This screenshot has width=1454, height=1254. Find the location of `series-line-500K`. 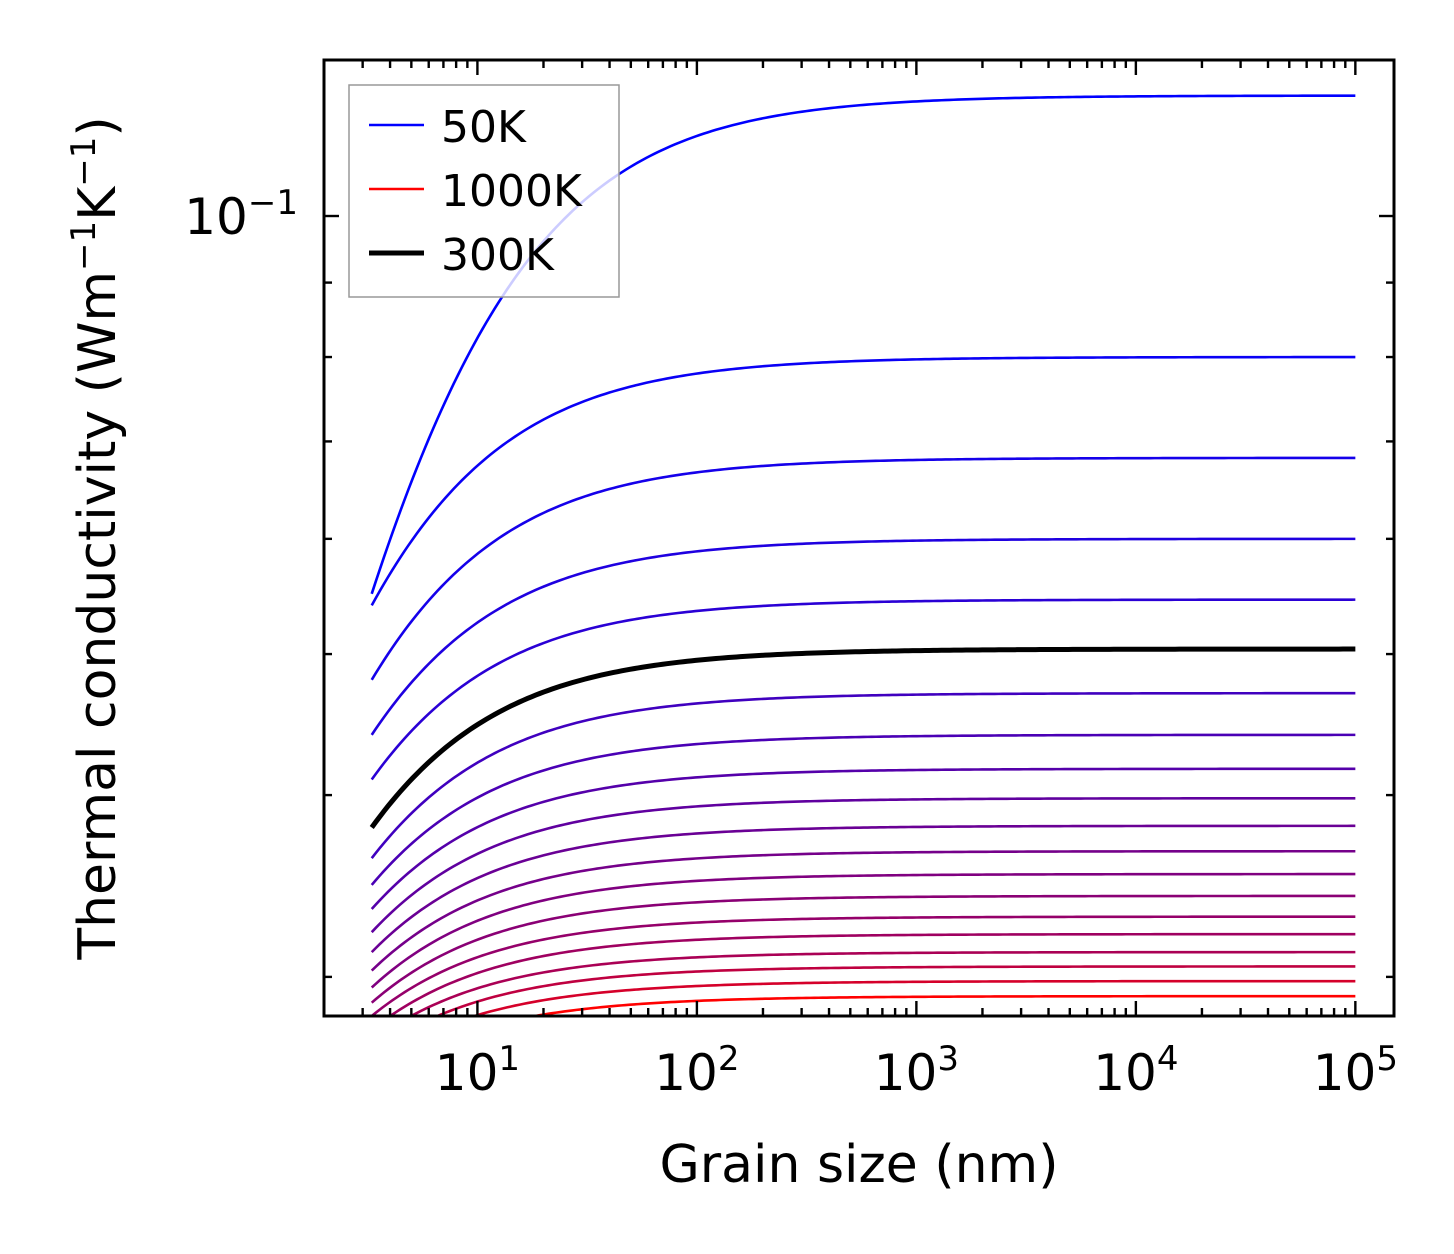

series-line-500K is located at coordinates (863, 865).